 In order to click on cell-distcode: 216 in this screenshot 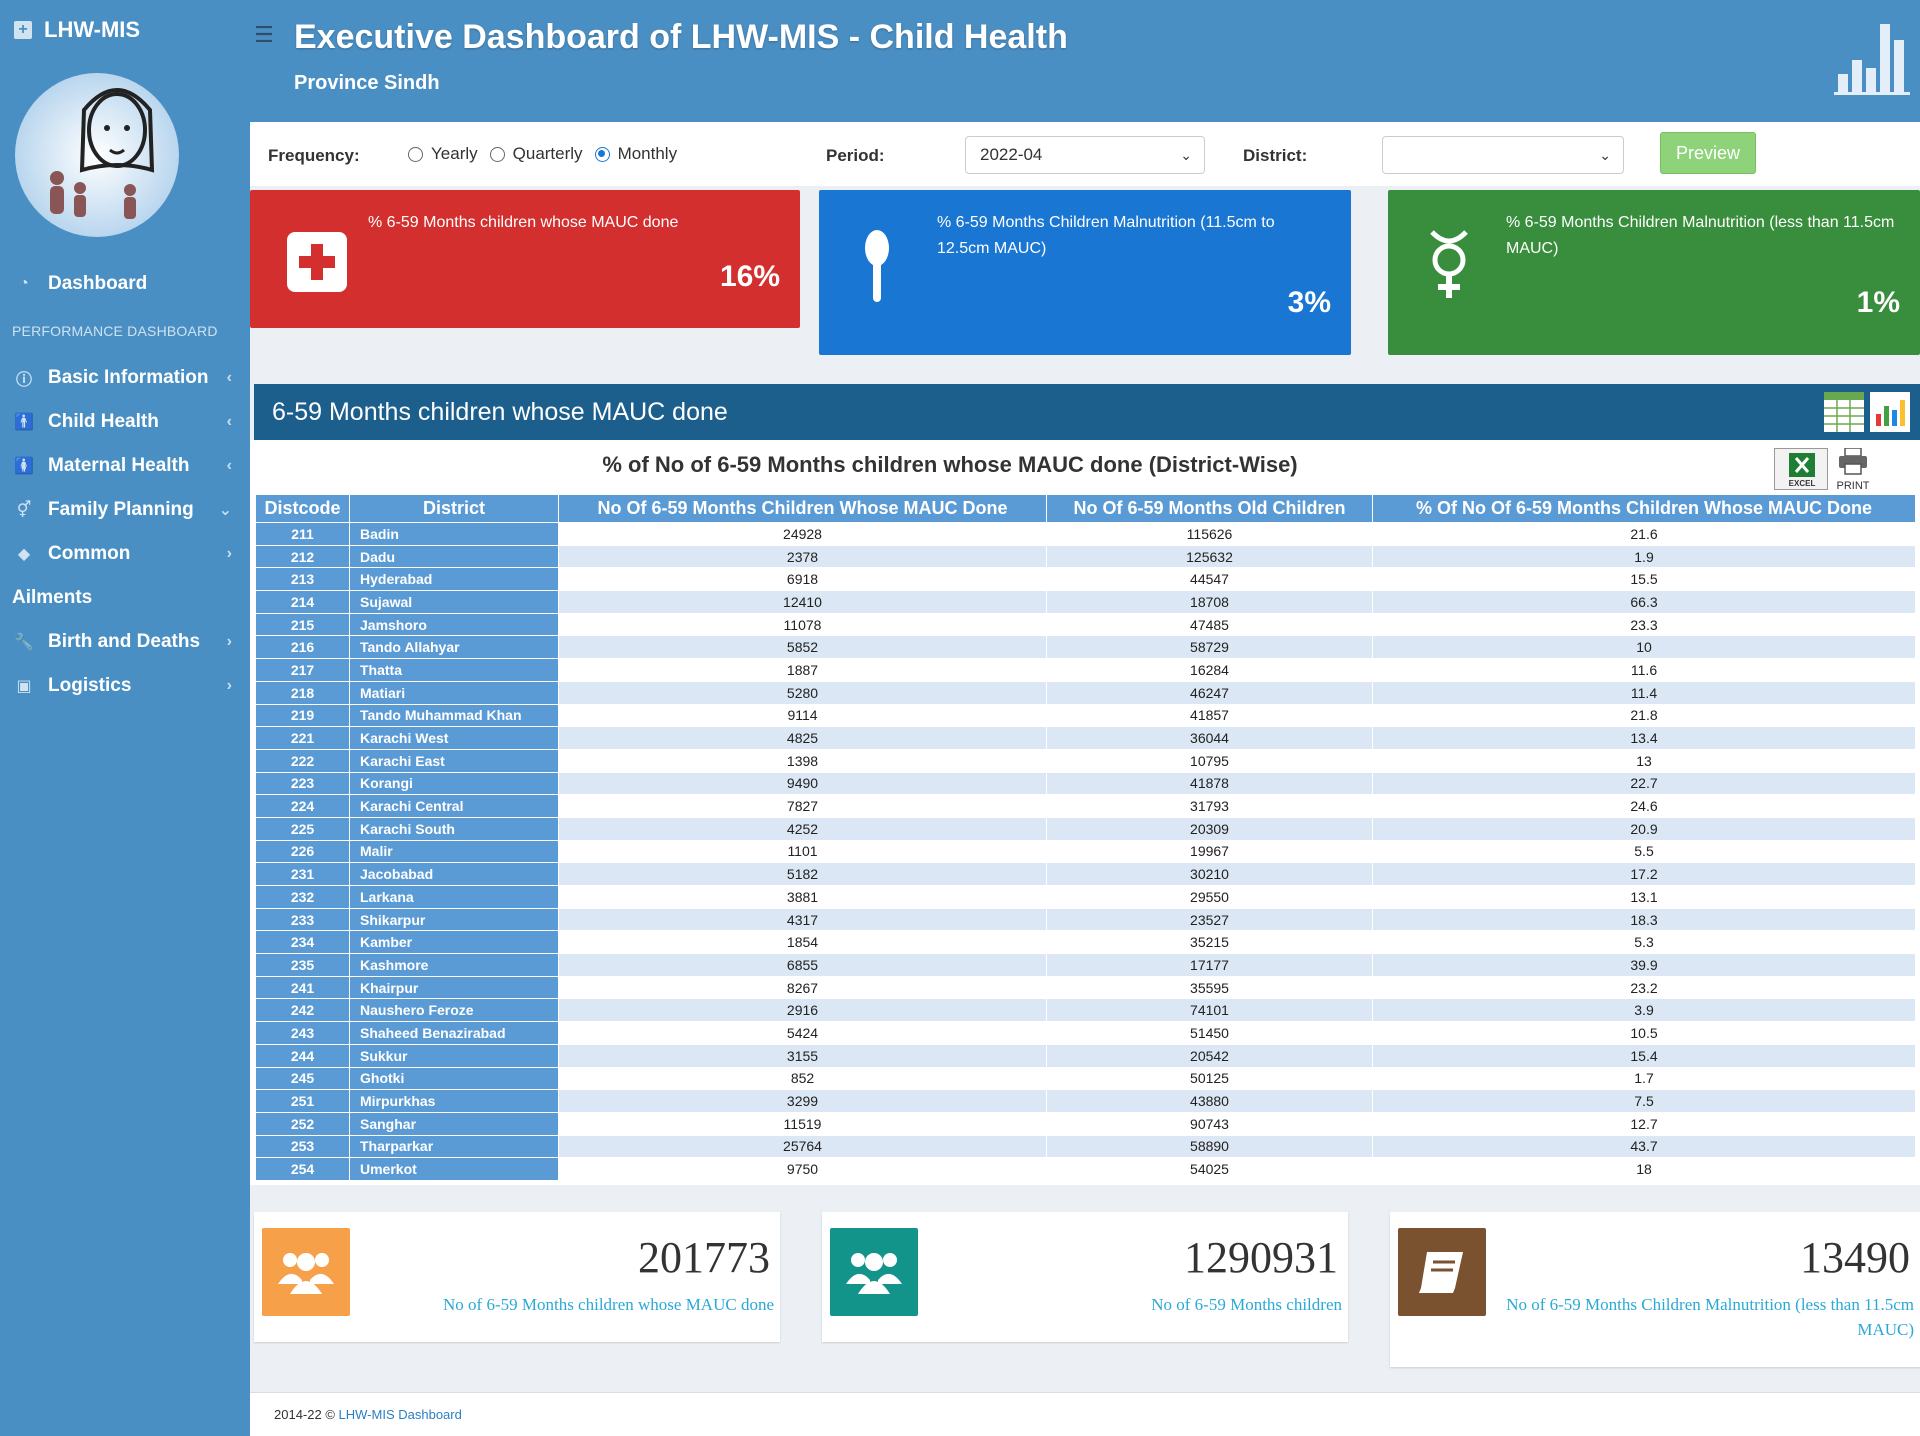, I will do `click(302, 647)`.